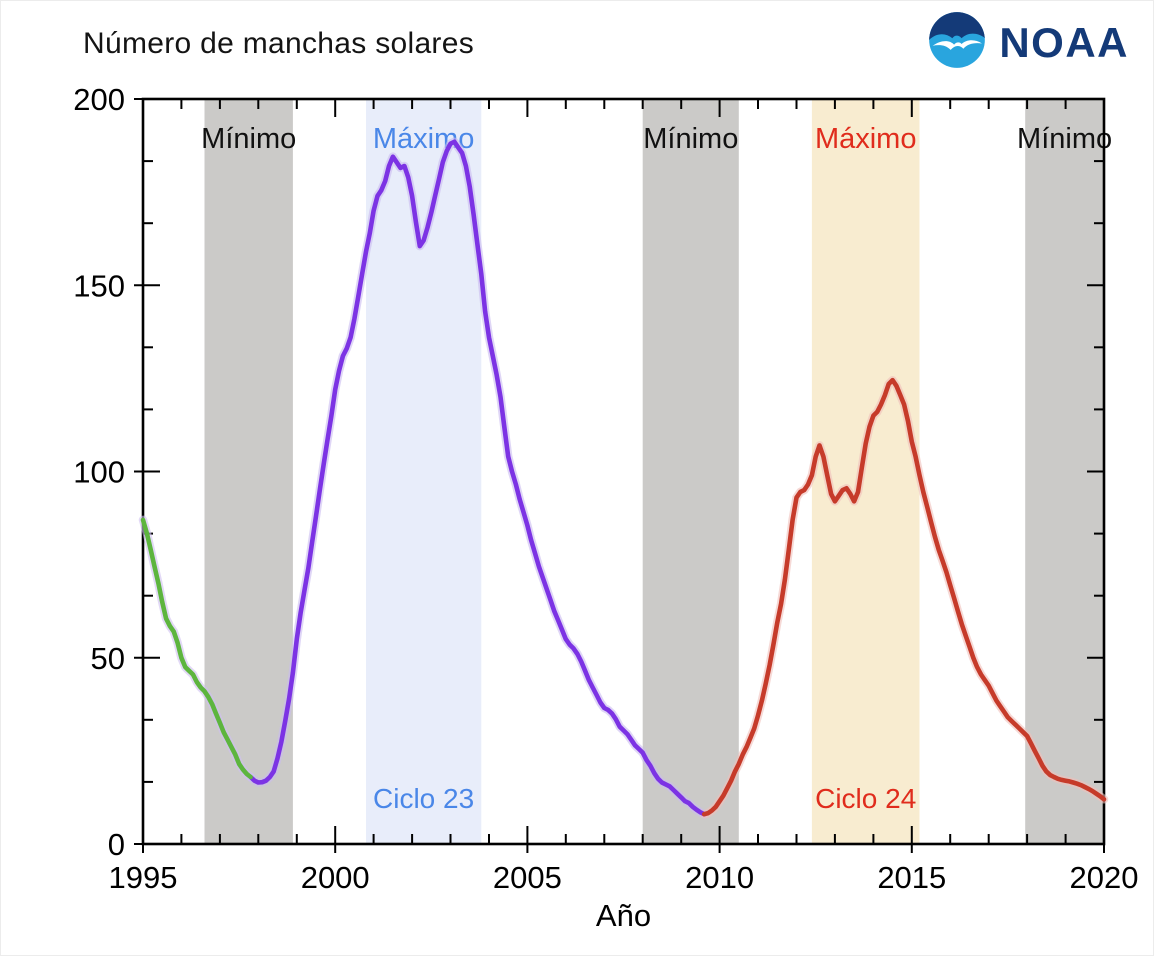 The width and height of the screenshot is (1154, 956). What do you see at coordinates (143, 877) in the screenshot?
I see `x-tick-label: 1995` at bounding box center [143, 877].